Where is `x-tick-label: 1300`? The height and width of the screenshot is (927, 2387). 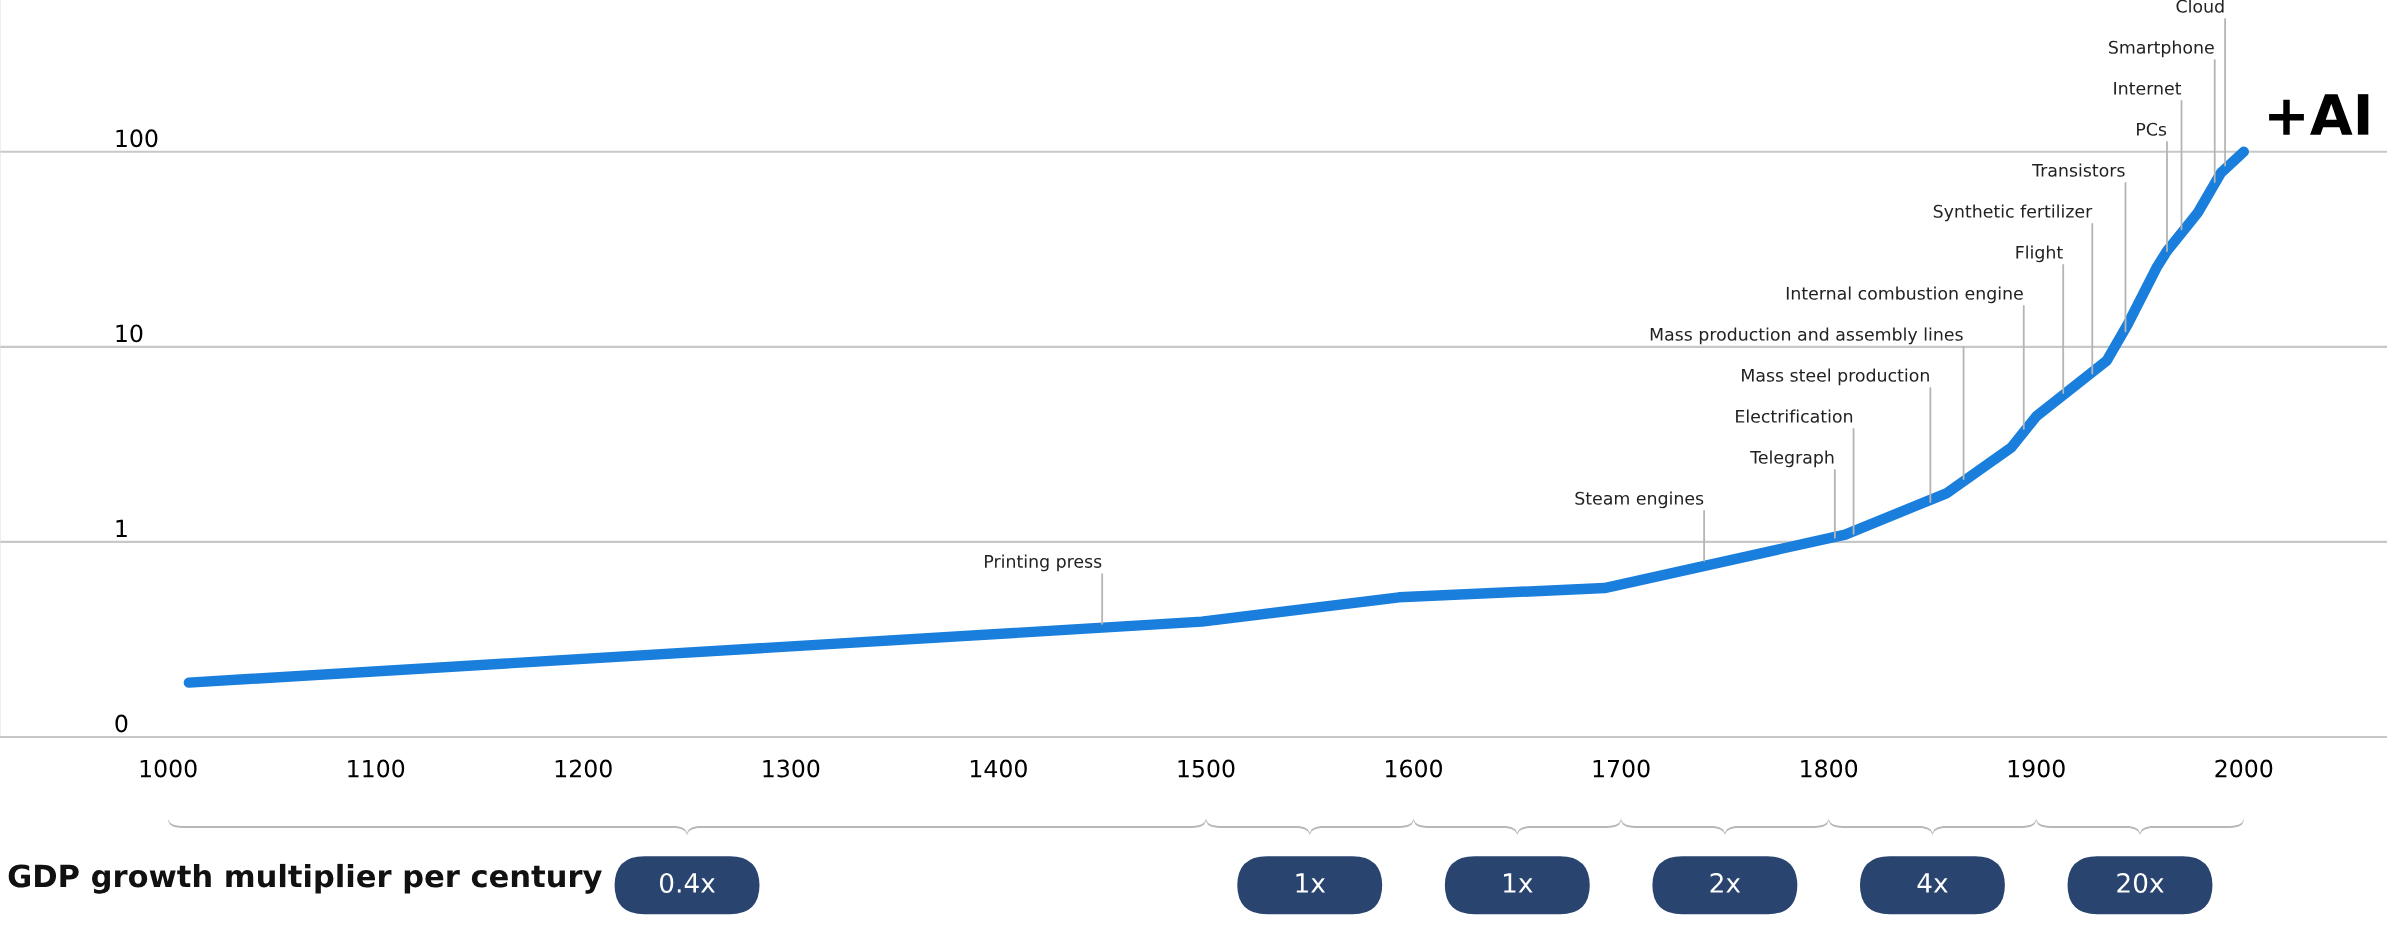
x-tick-label: 1300 is located at coordinates (791, 768).